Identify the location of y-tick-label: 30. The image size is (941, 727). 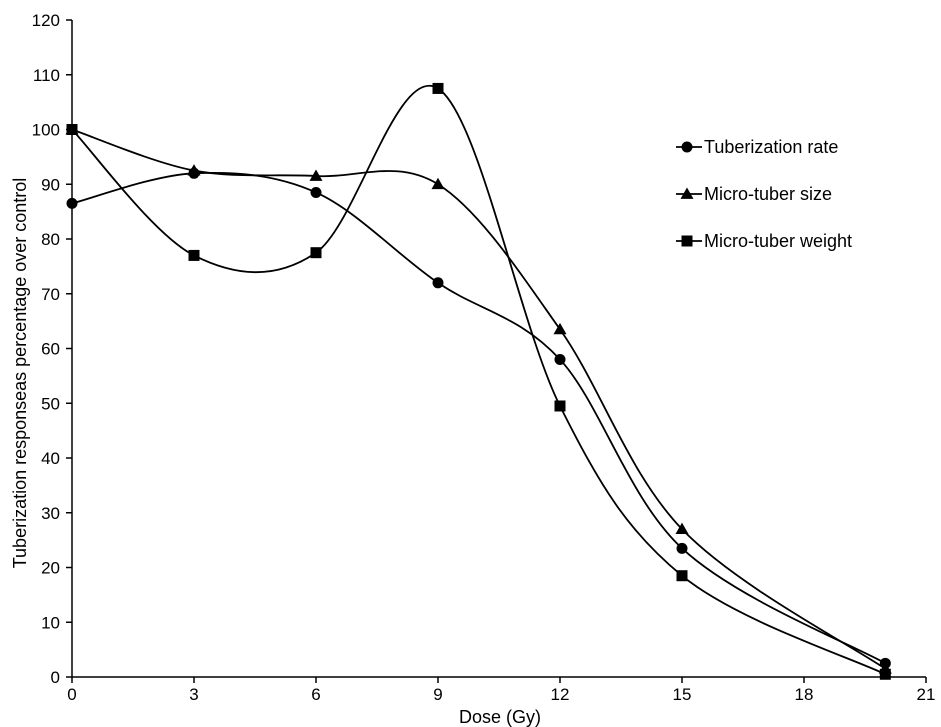
(50, 513).